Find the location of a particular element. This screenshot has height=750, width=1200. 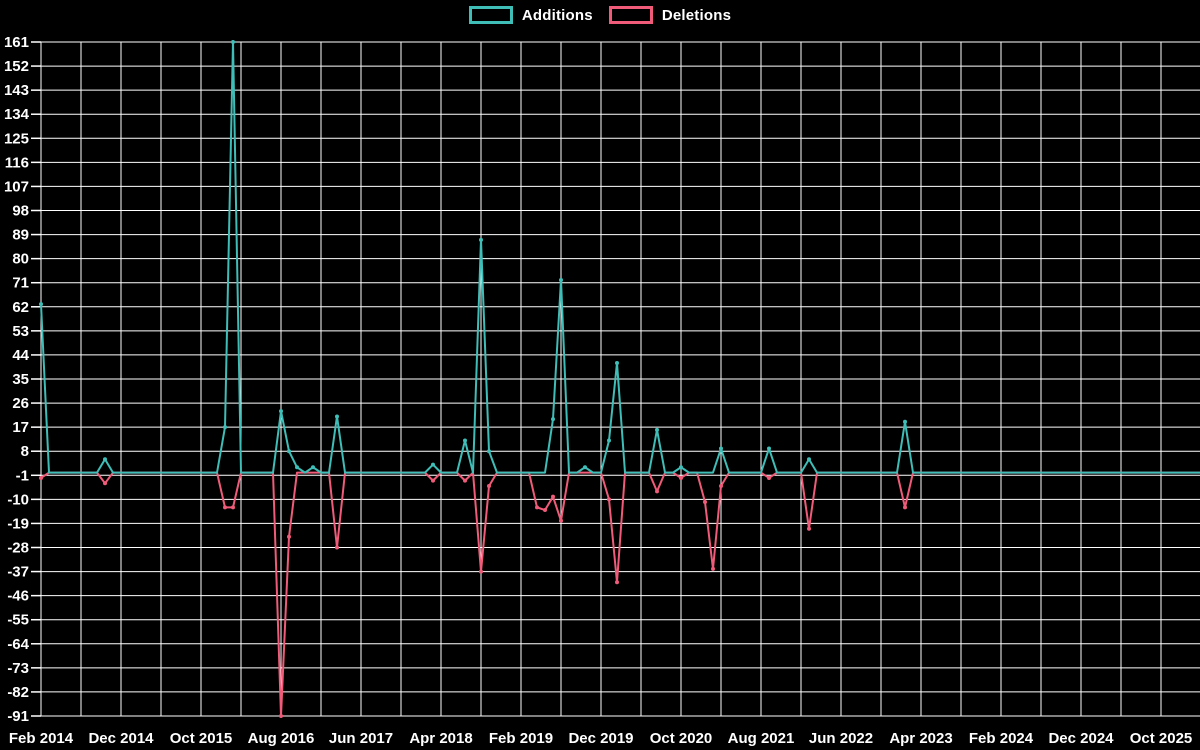

y-tick-label: 98 is located at coordinates (20, 211).